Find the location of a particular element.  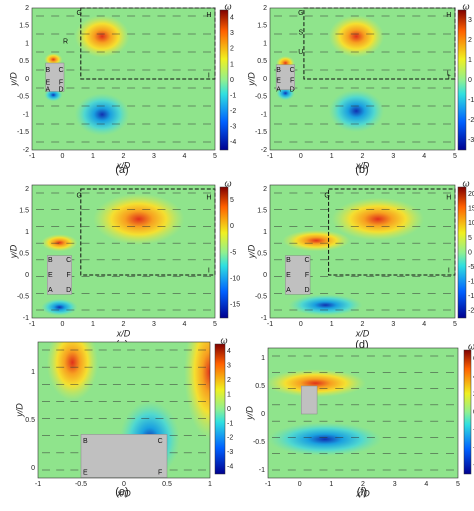

colorbar-tick-label: -4 is located at coordinates (230, 467).